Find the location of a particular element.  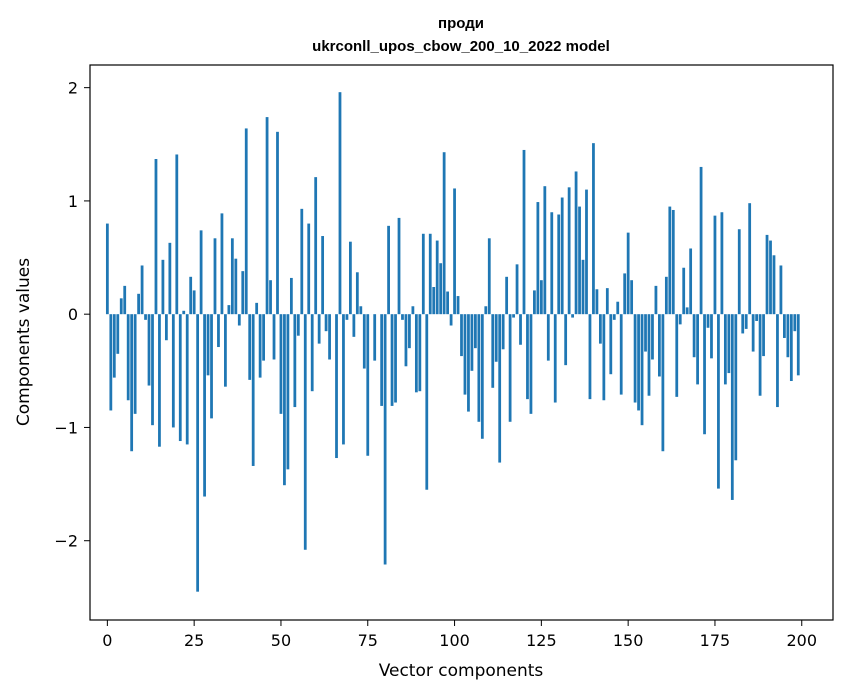

x-tick-label: 50 is located at coordinates (281, 640).